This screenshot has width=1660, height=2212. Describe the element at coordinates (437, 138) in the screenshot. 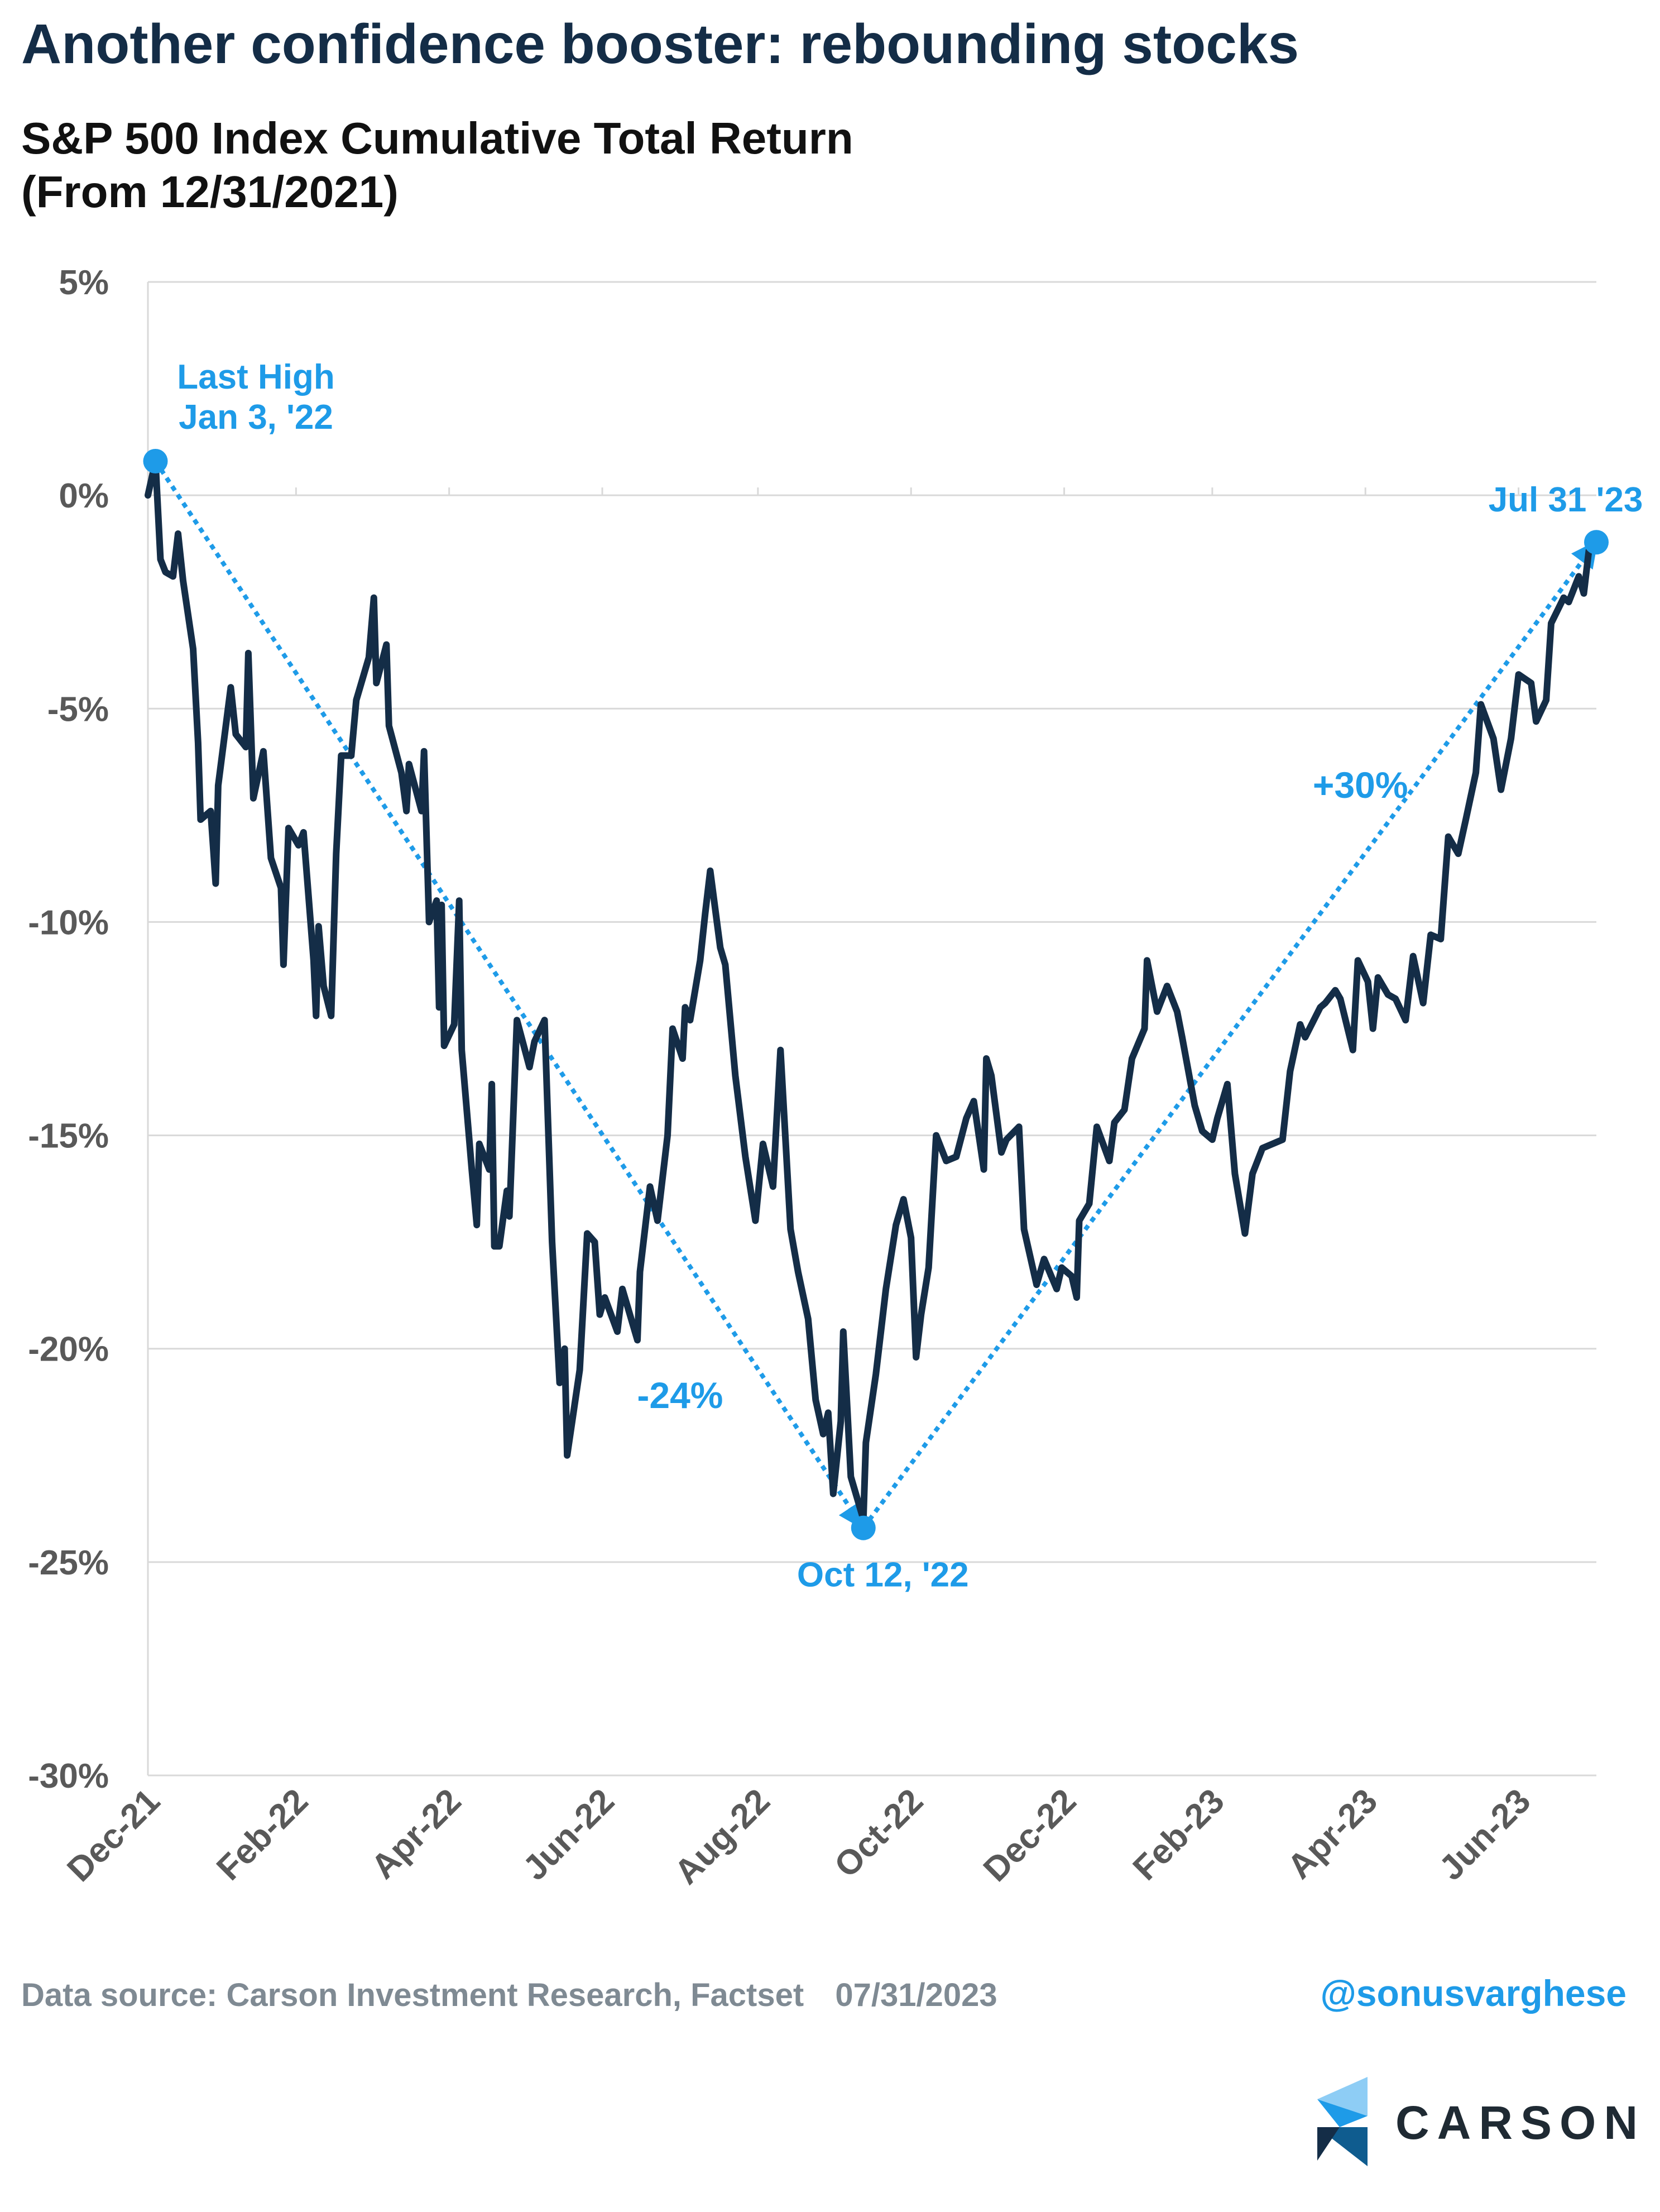

I see `subtitle-line-1: S&P 500 Index Cumulative Total Return` at that location.